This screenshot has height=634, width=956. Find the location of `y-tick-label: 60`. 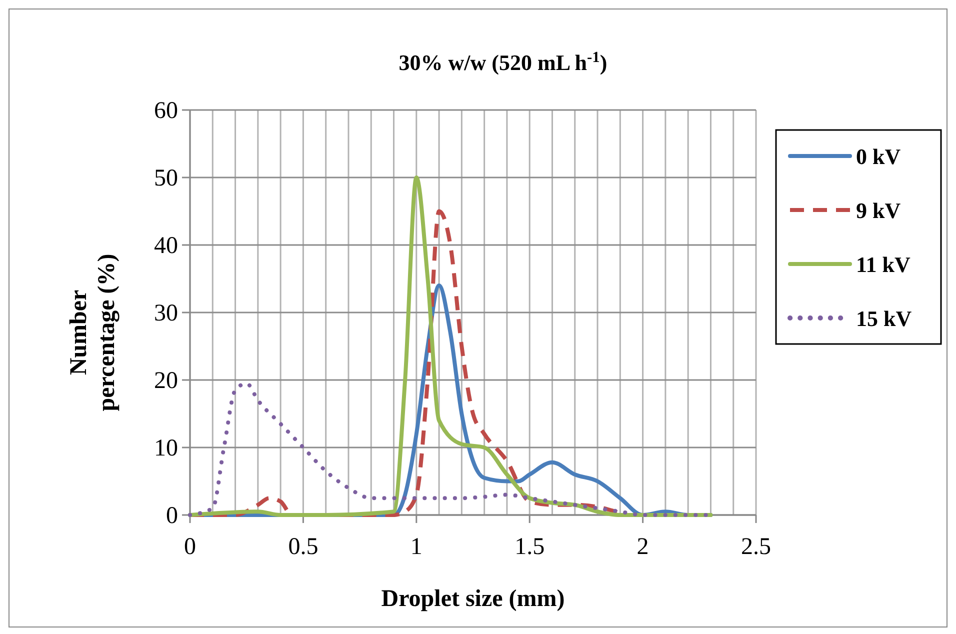

y-tick-label: 60 is located at coordinates (166, 111).